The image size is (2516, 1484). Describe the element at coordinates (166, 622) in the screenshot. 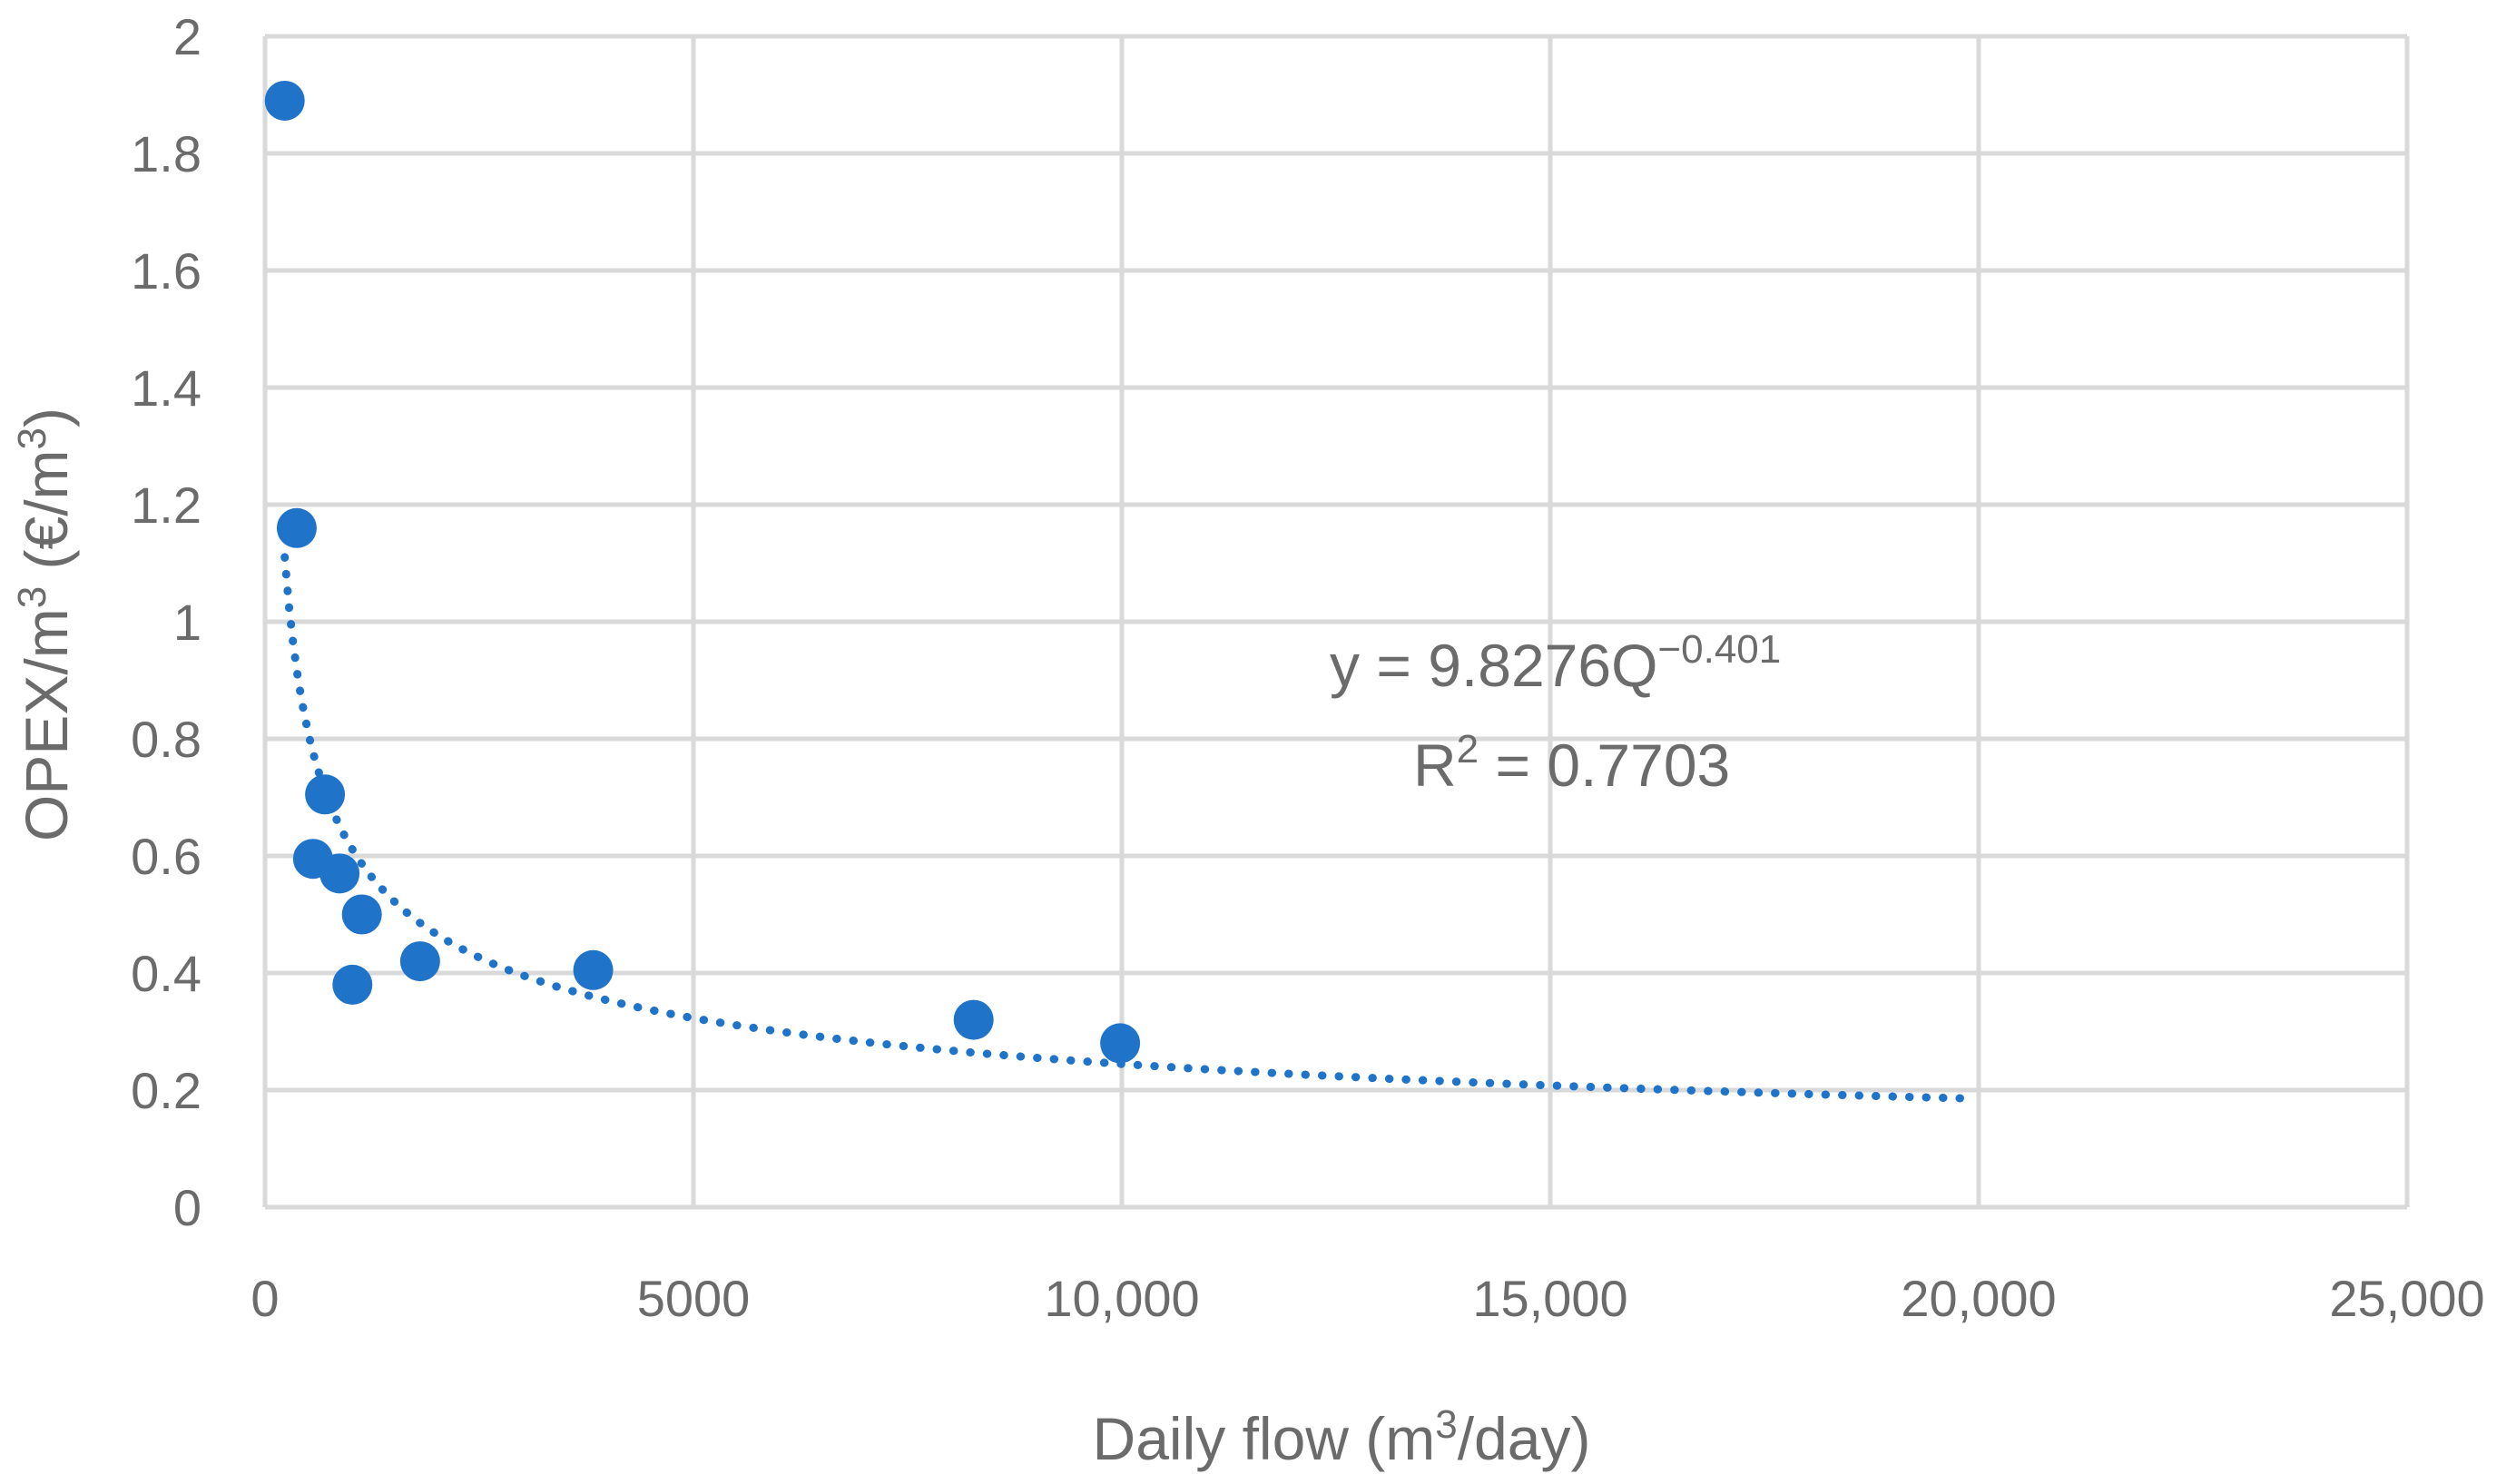

I see `y-axis-ticks: 0 0.2 0.4 0.6 0.8 1 1.2 1.4 1.6 1.8 2` at that location.